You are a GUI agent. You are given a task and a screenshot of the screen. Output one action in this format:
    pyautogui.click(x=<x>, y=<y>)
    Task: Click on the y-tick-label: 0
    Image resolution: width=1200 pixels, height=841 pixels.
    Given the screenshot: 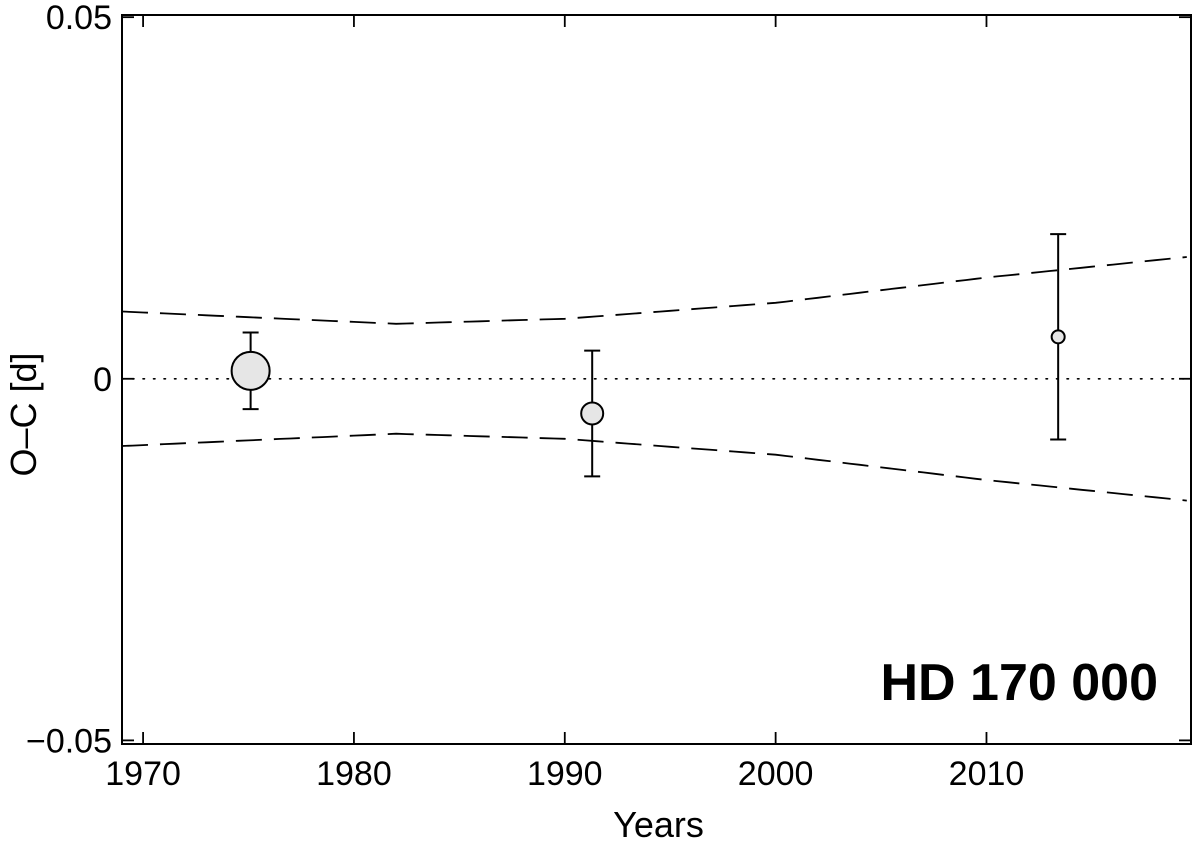 What is the action you would take?
    pyautogui.click(x=102, y=380)
    